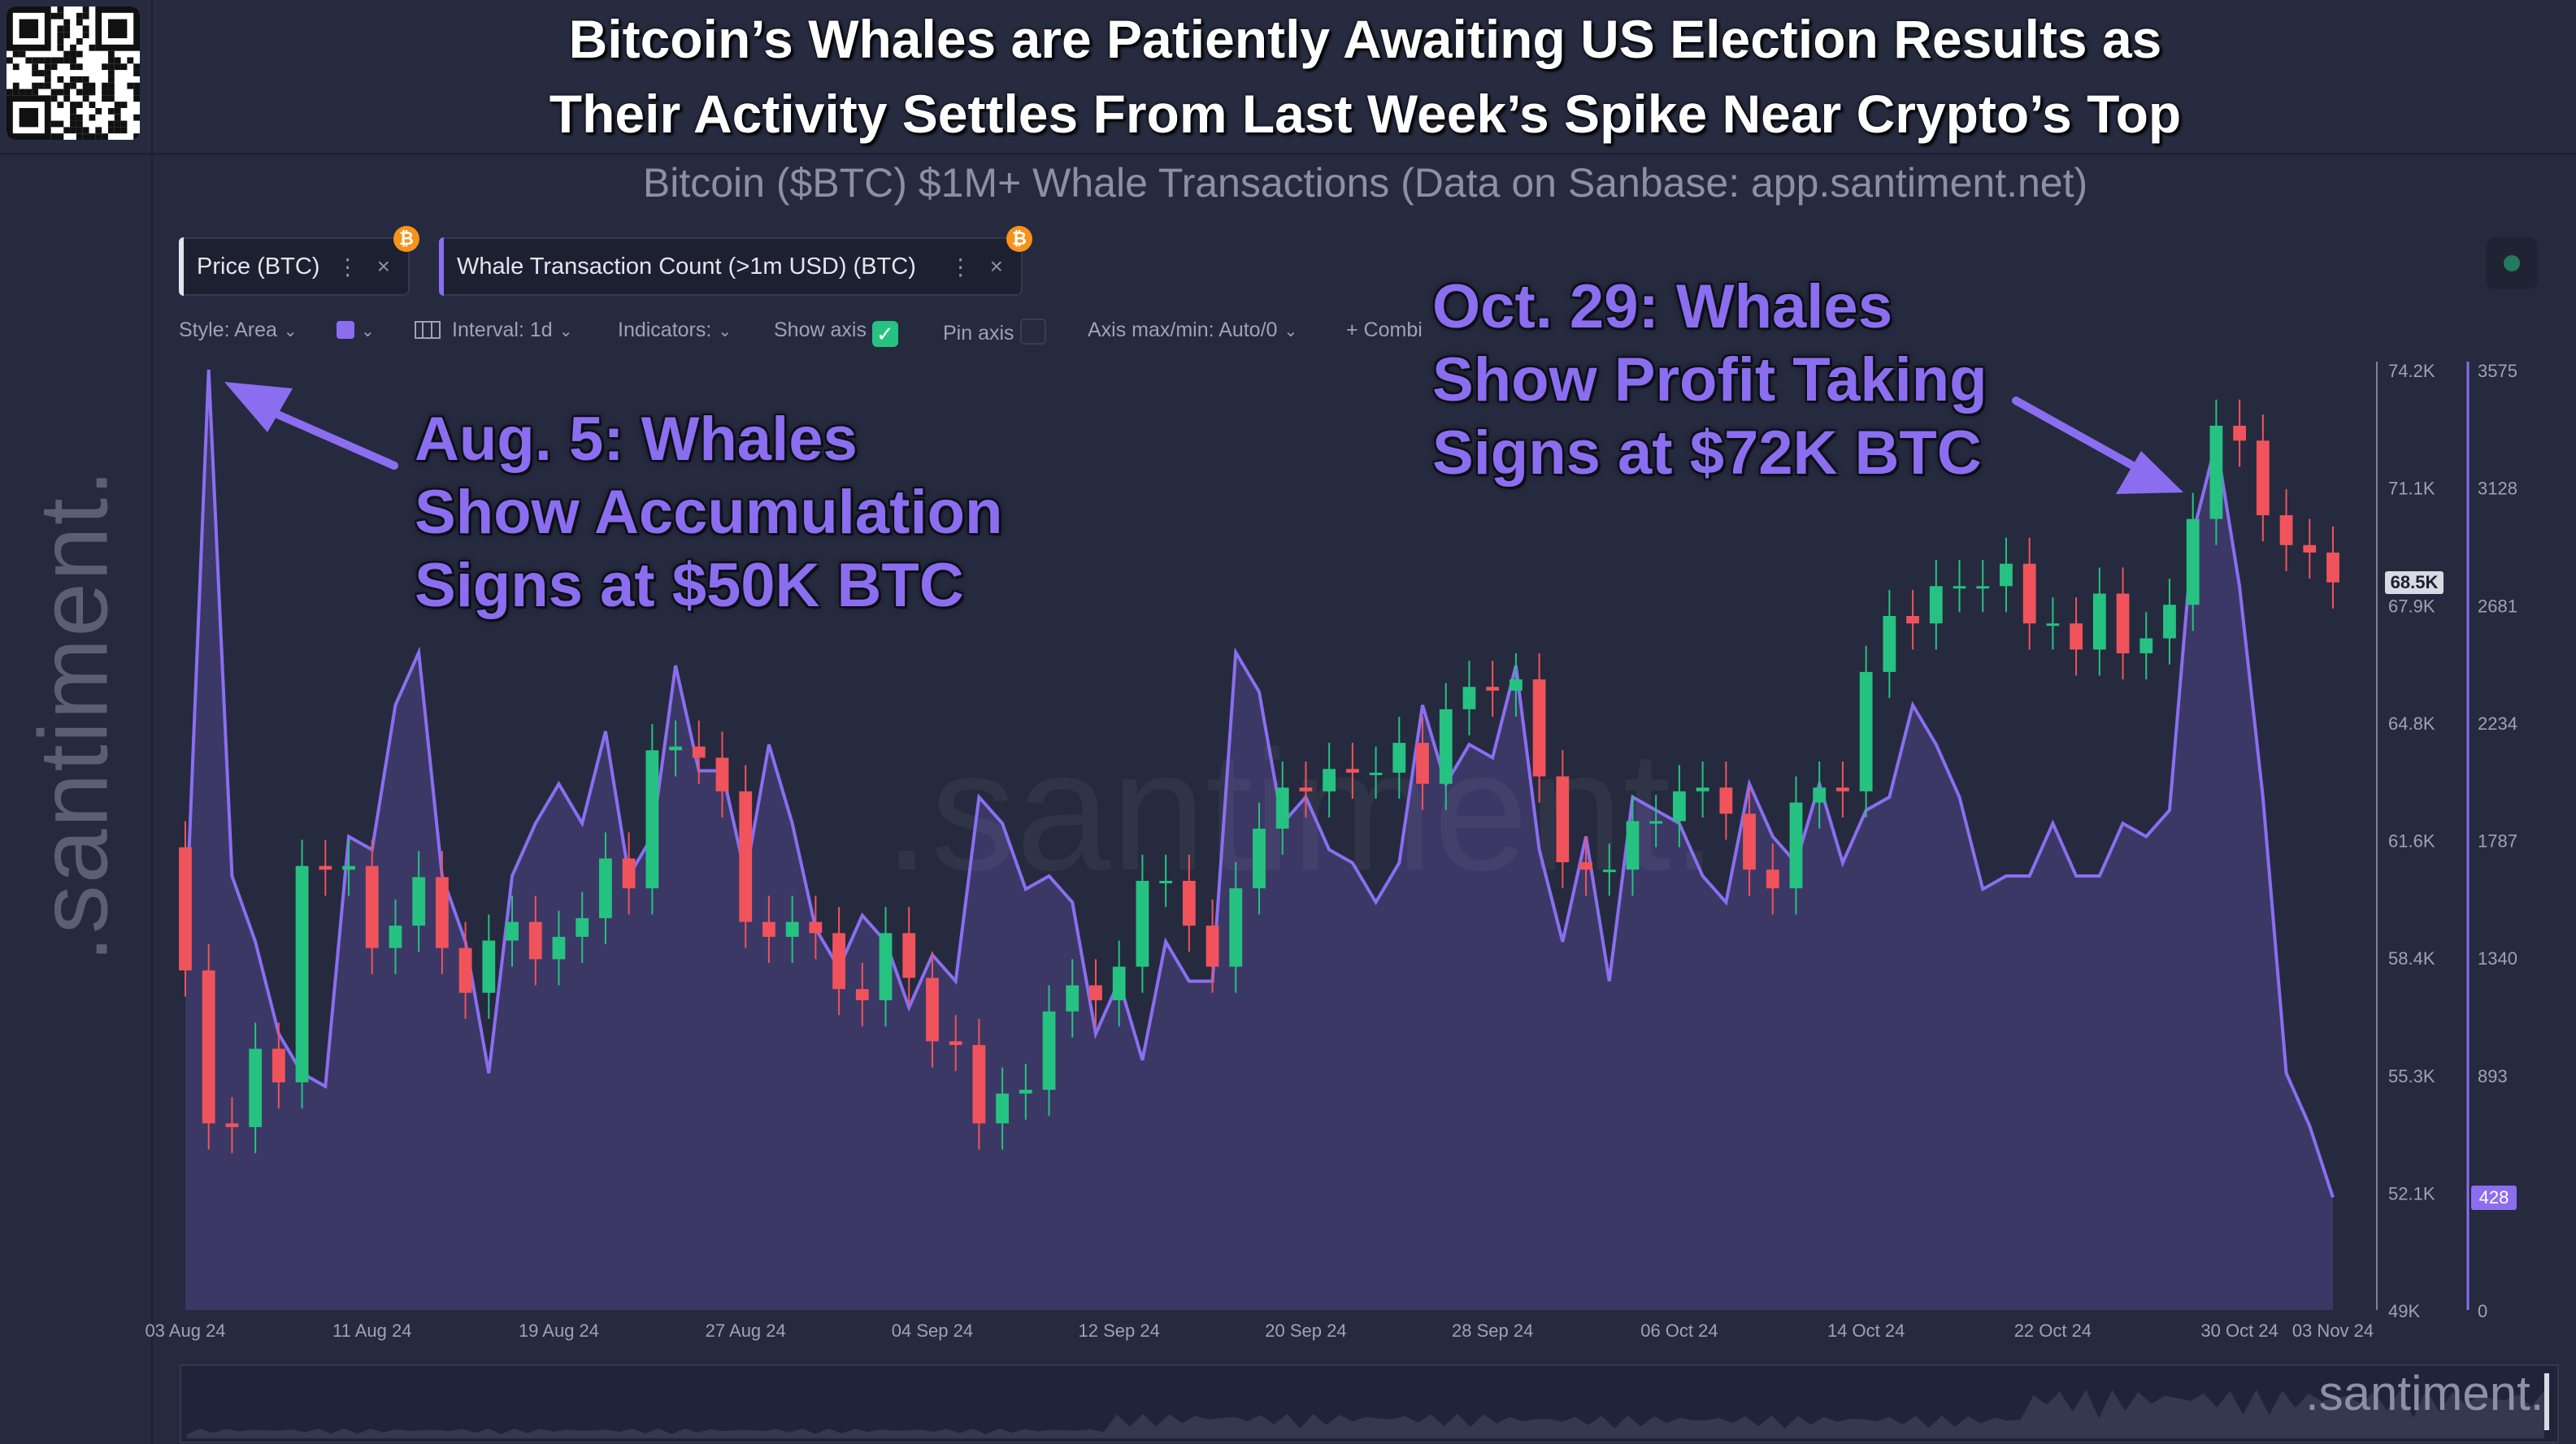 Image resolution: width=2576 pixels, height=1444 pixels. Describe the element at coordinates (2411, 1076) in the screenshot. I see `price-tick-label: 55.3K` at that location.